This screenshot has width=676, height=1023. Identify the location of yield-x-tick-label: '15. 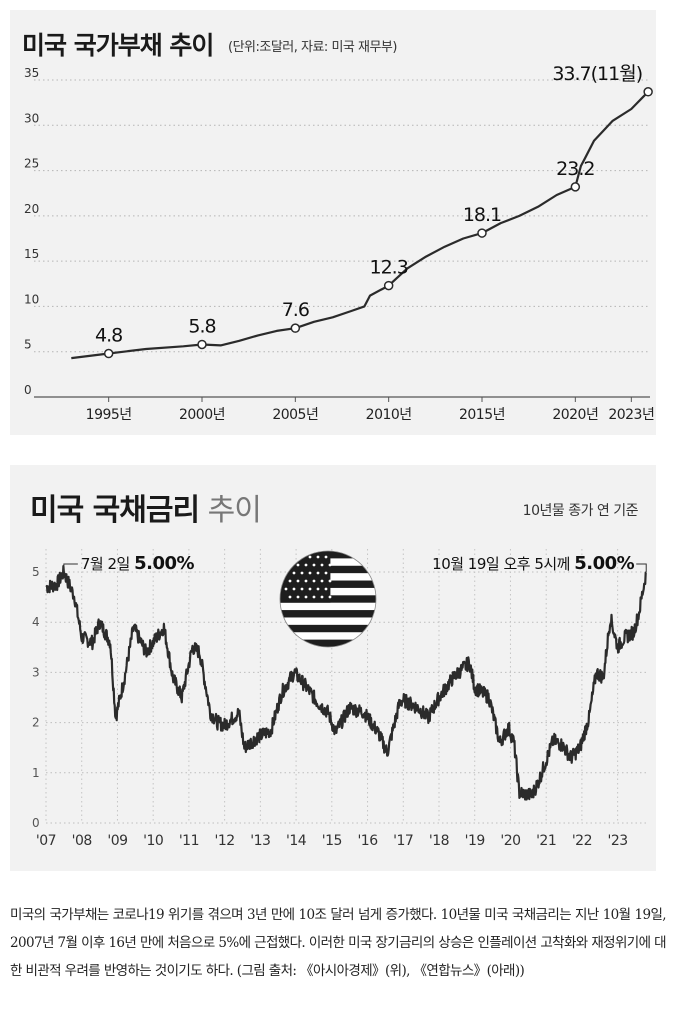
(332, 841).